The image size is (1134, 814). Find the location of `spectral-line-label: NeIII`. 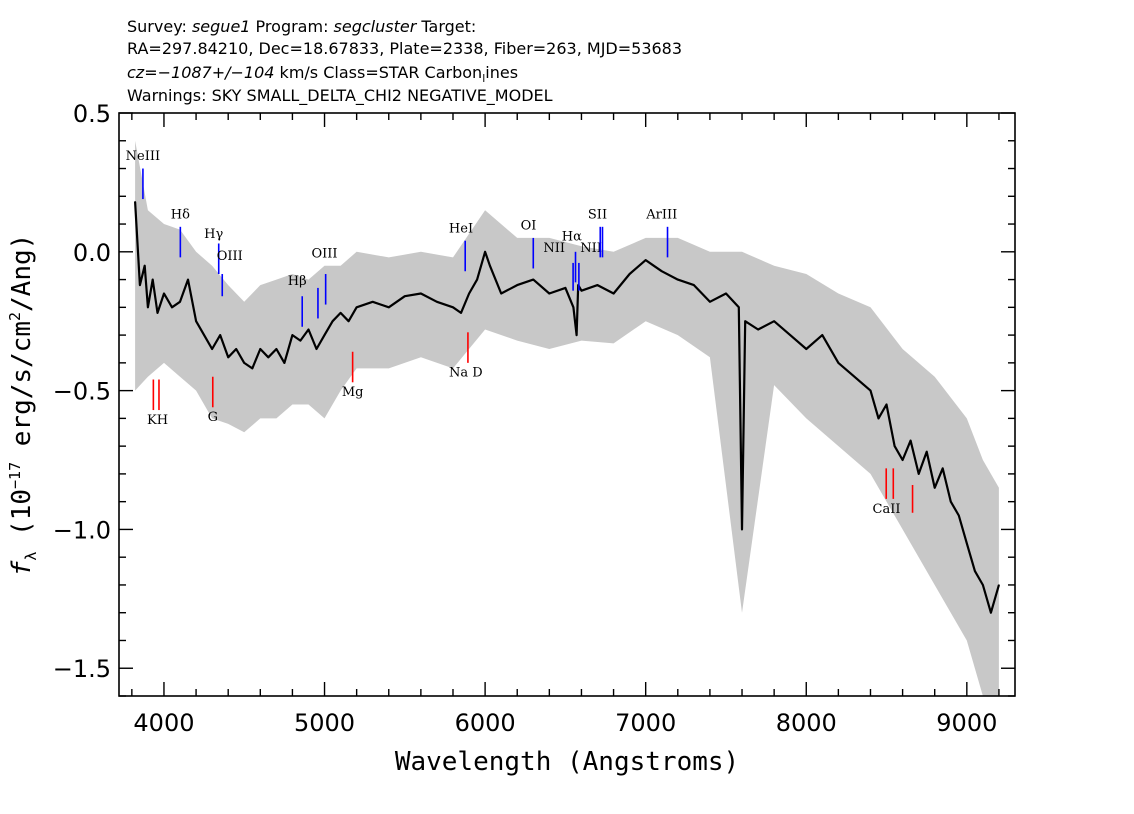

spectral-line-label: NeIII is located at coordinates (143, 156).